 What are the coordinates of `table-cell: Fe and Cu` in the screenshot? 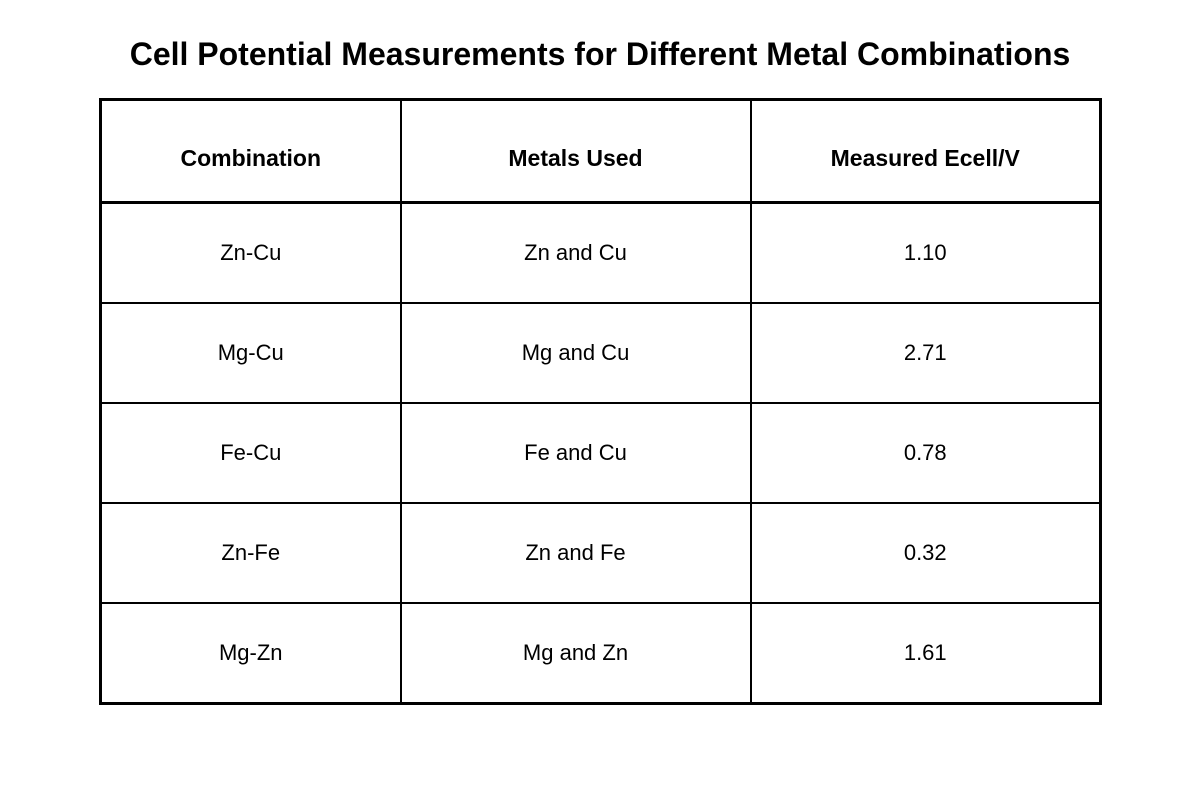 It's located at (575, 453).